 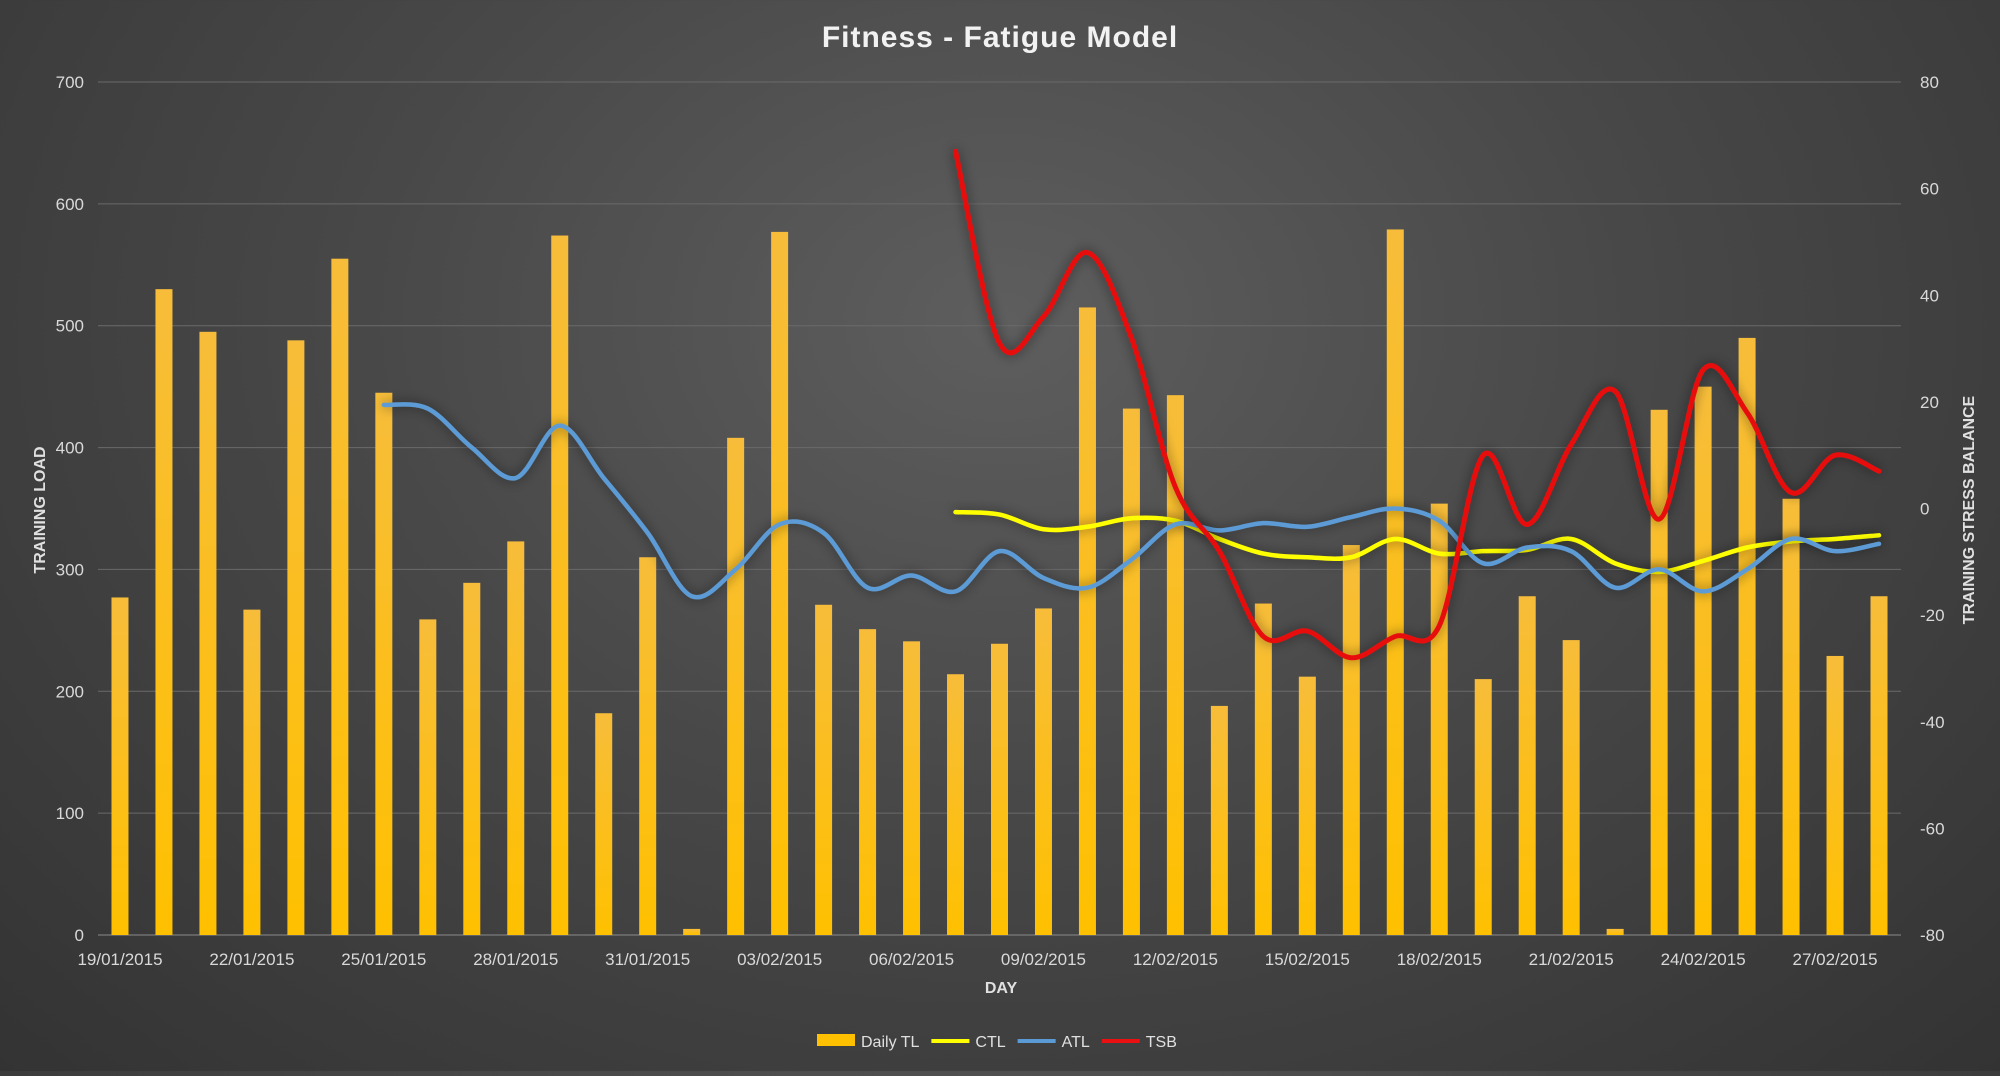 I want to click on y-tick-left: 0, so click(x=79, y=935).